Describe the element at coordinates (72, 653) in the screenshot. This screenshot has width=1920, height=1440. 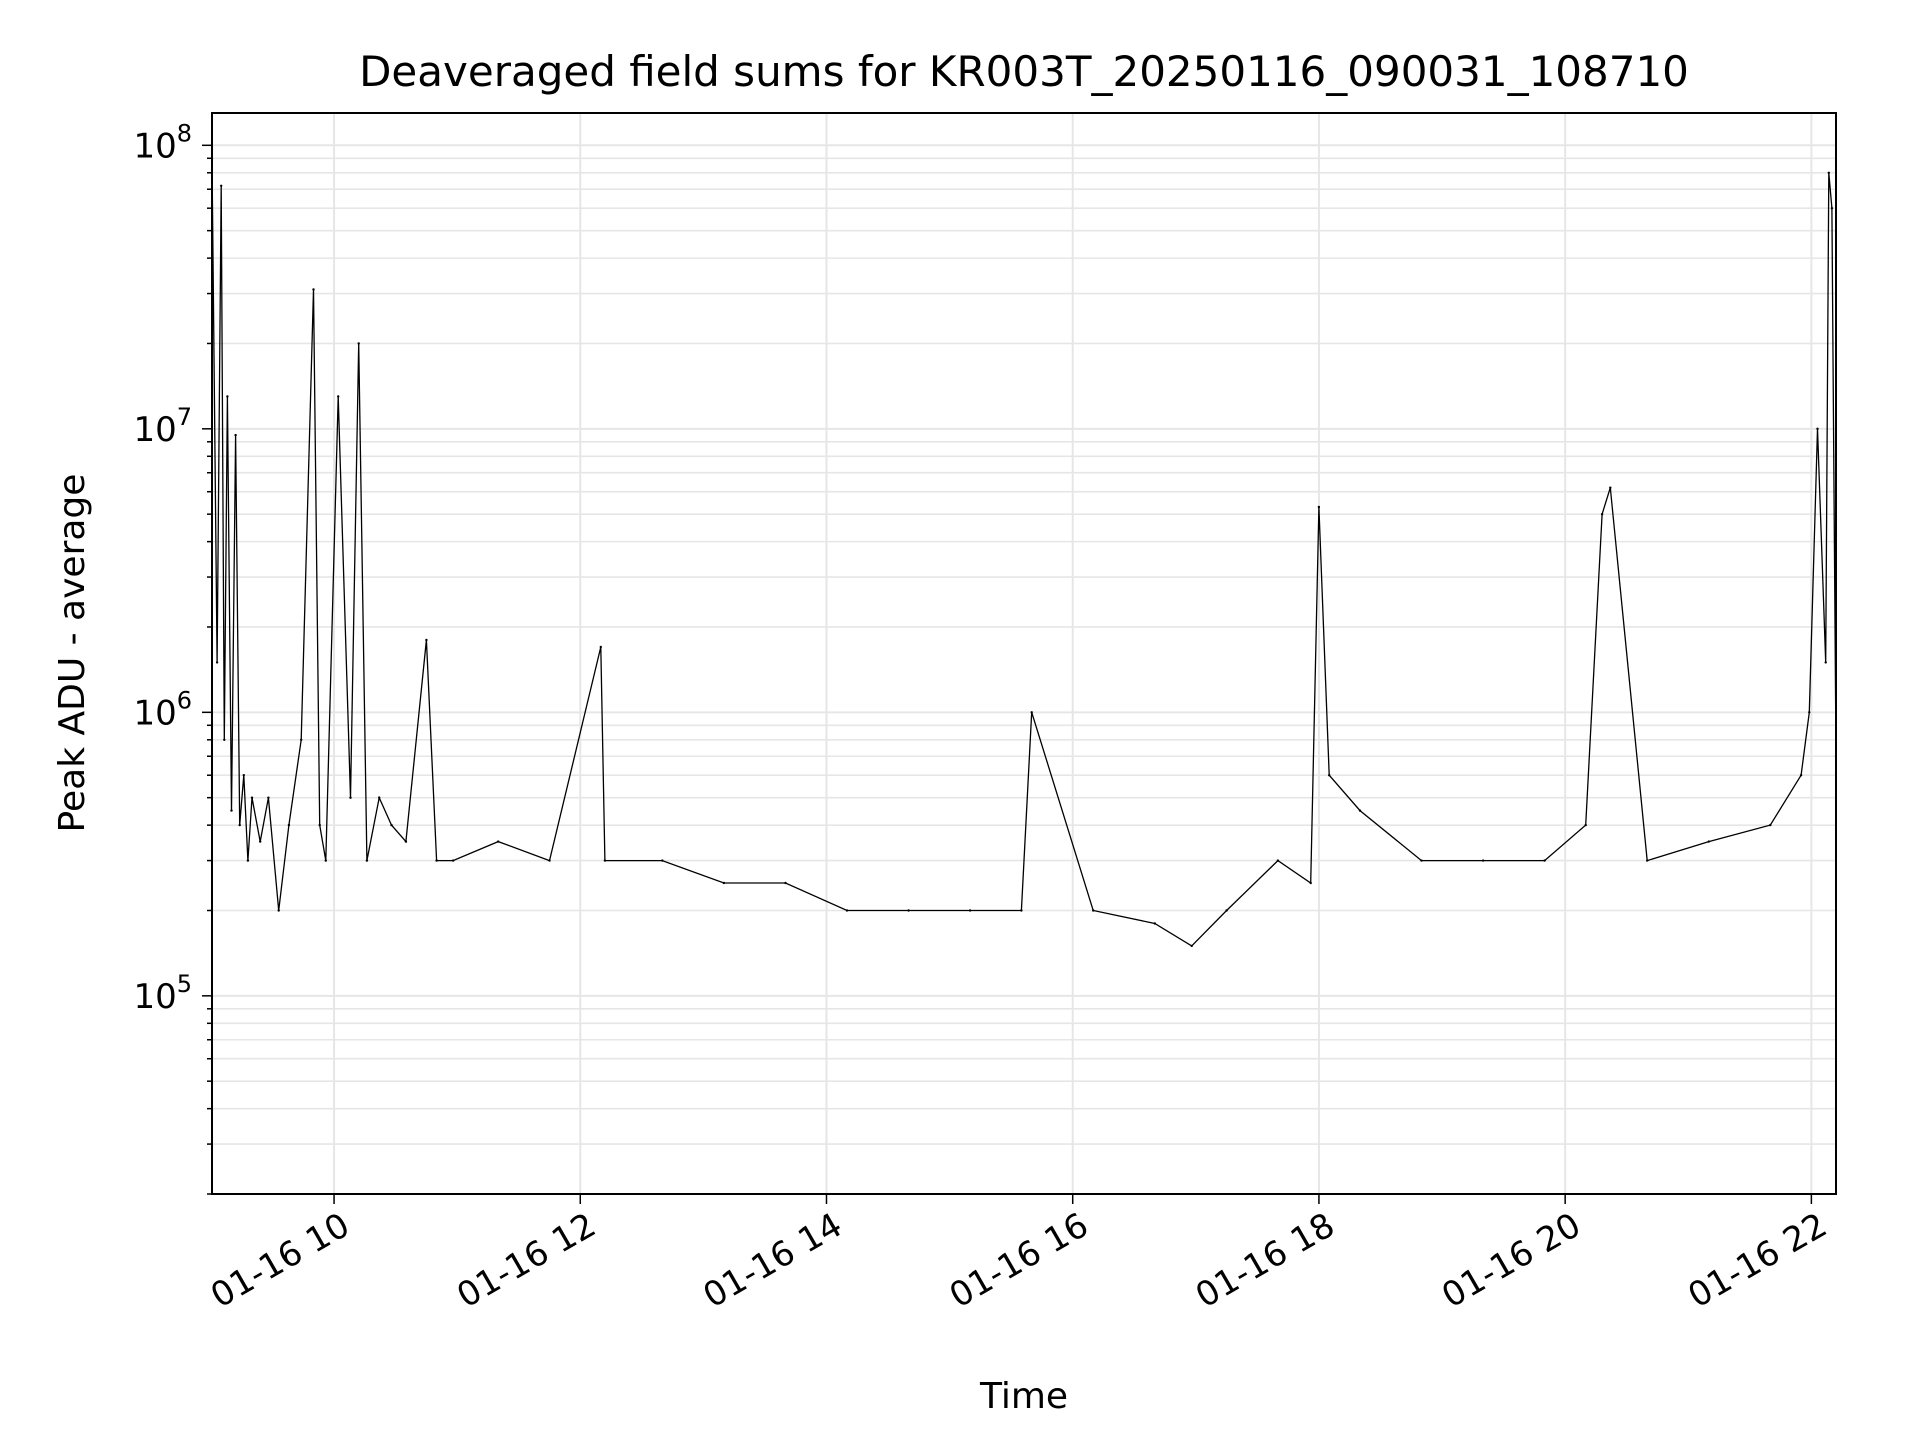
I see `y-axis-label: Peak ADU - average` at that location.